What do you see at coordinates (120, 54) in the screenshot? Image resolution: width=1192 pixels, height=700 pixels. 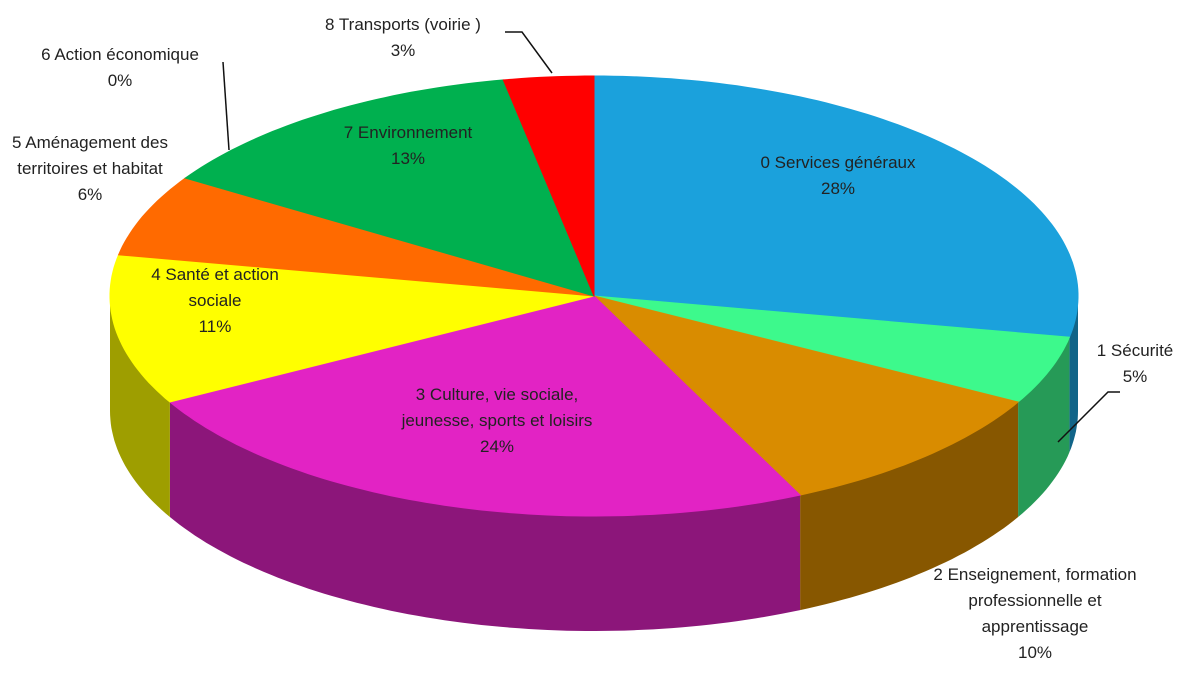 I see `category-label: 6 Action économique` at bounding box center [120, 54].